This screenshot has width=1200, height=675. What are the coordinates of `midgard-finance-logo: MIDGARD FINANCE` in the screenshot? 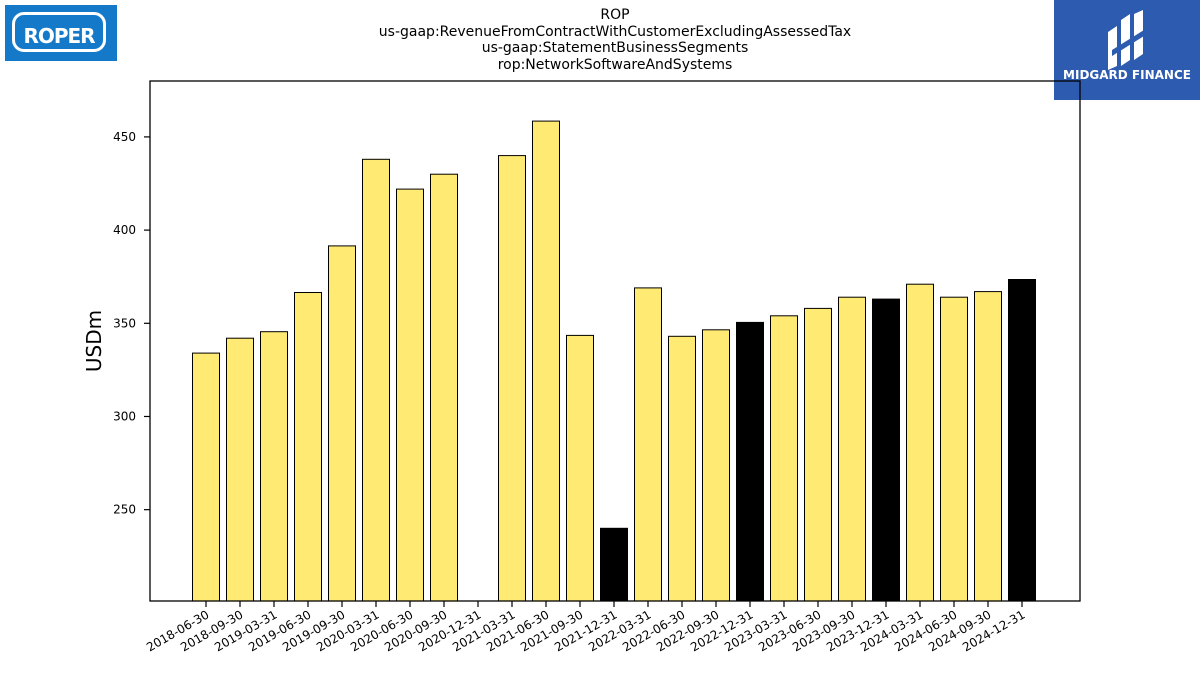 It's located at (1127, 50).